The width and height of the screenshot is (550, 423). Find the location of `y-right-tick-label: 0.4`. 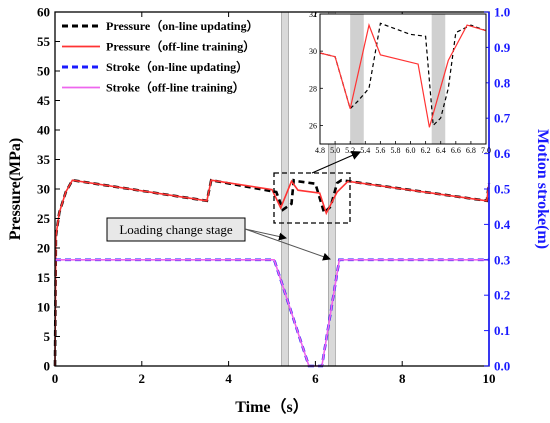

y-right-tick-label: 0.4 is located at coordinates (502, 224).